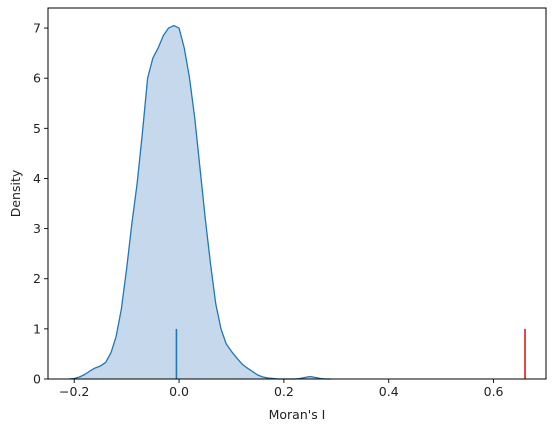 This screenshot has height=432, width=554. Describe the element at coordinates (37, 78) in the screenshot. I see `y-tick-label: 6` at that location.